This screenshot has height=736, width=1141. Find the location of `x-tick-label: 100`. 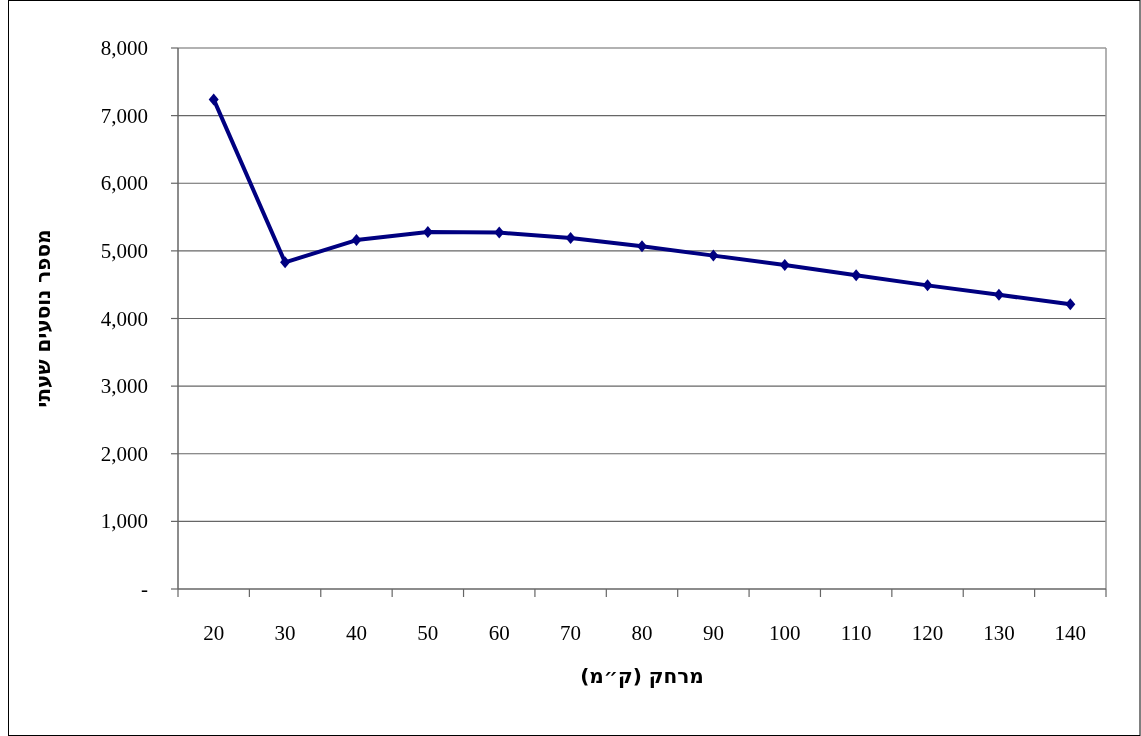

x-tick-label: 100 is located at coordinates (785, 633).